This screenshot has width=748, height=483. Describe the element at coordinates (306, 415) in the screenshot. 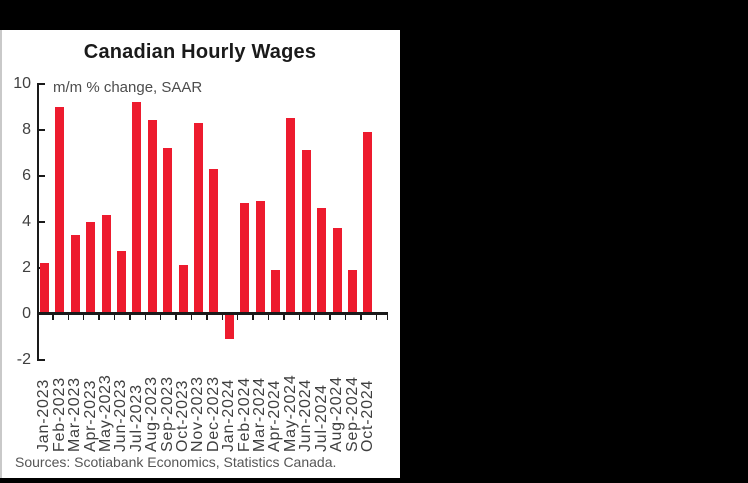

I see `x-axis-category-label: Jun-2024` at that location.